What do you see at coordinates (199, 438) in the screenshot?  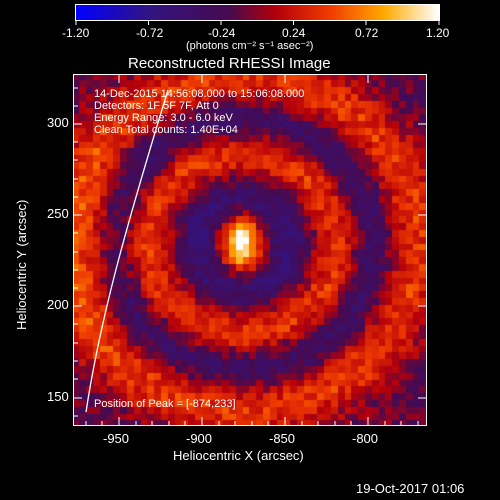 I see `x-tick-label: -900` at bounding box center [199, 438].